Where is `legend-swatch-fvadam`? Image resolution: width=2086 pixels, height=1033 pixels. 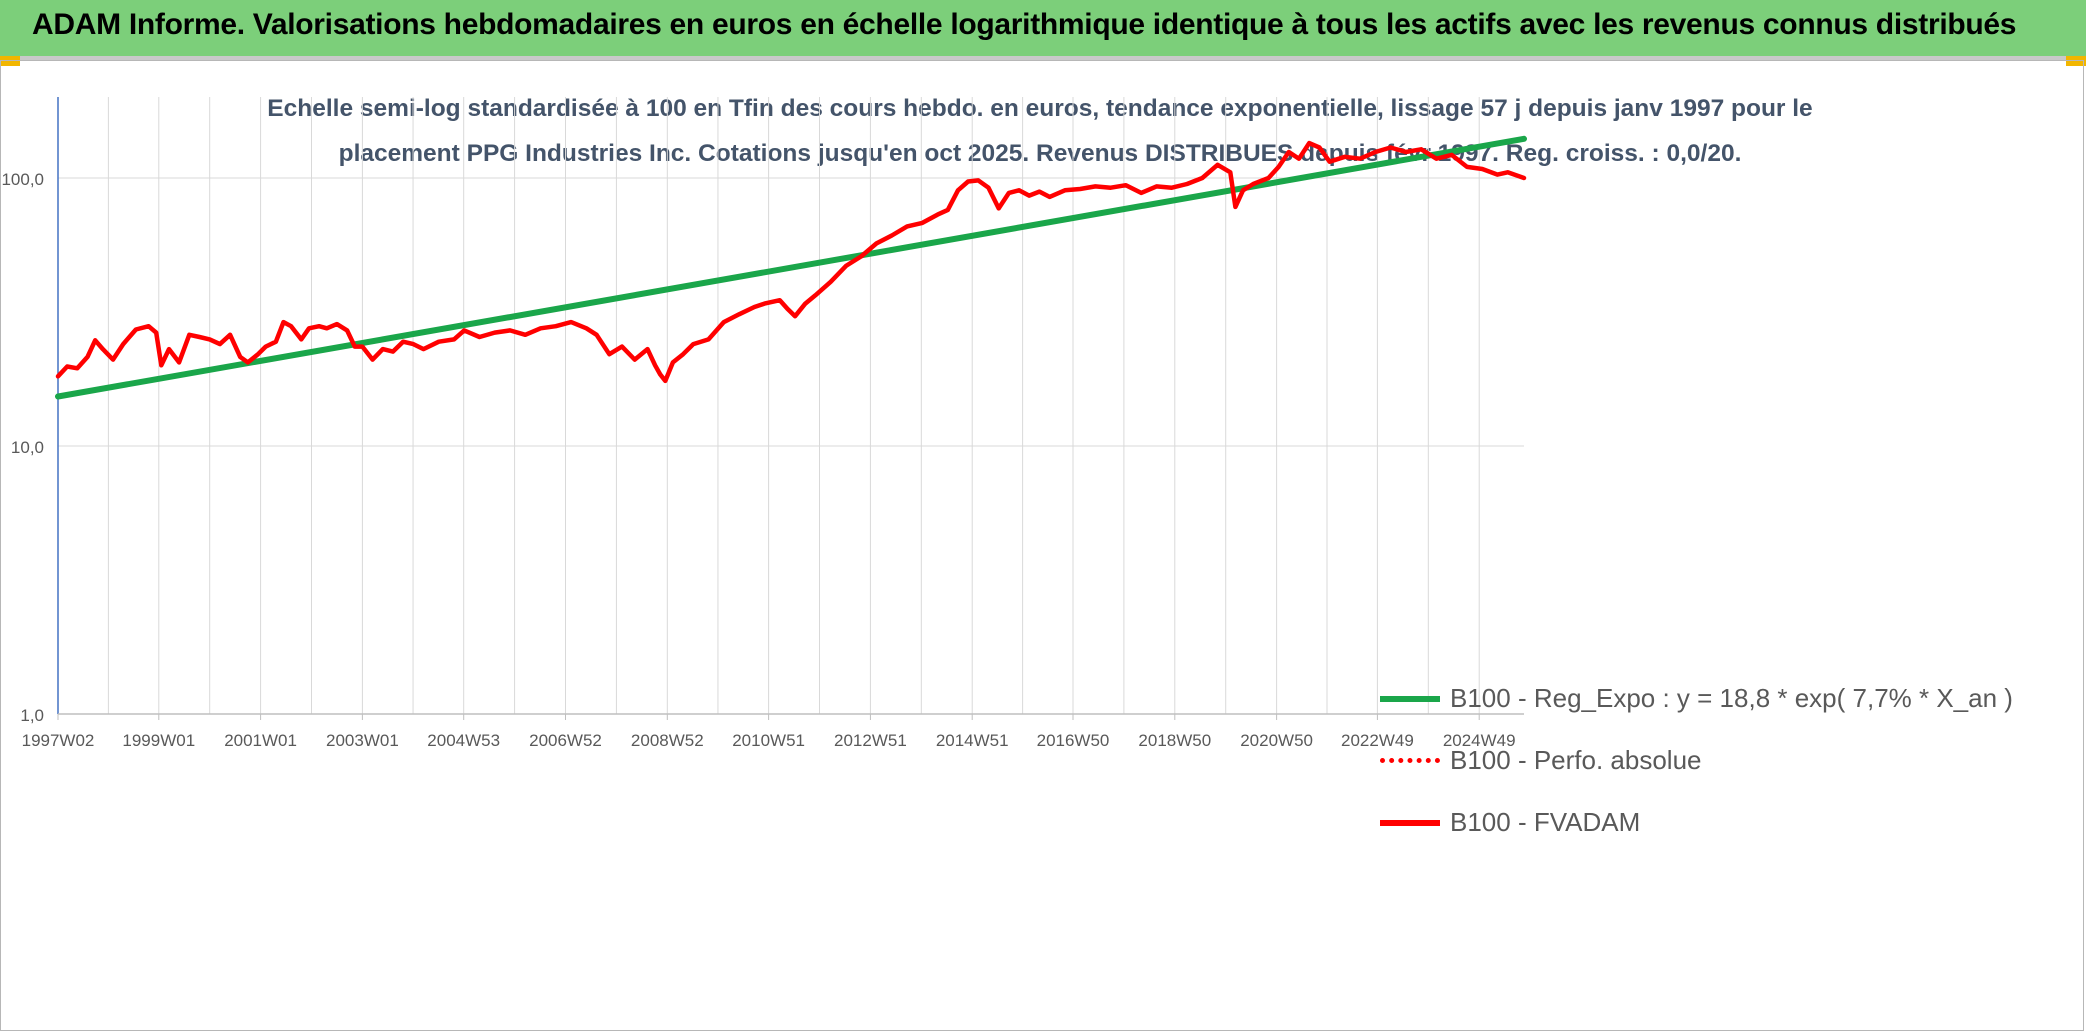 legend-swatch-fvadam is located at coordinates (1410, 823).